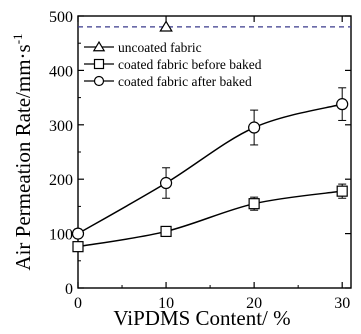 This screenshot has width=361, height=334. I want to click on series-line, so click(210, 219).